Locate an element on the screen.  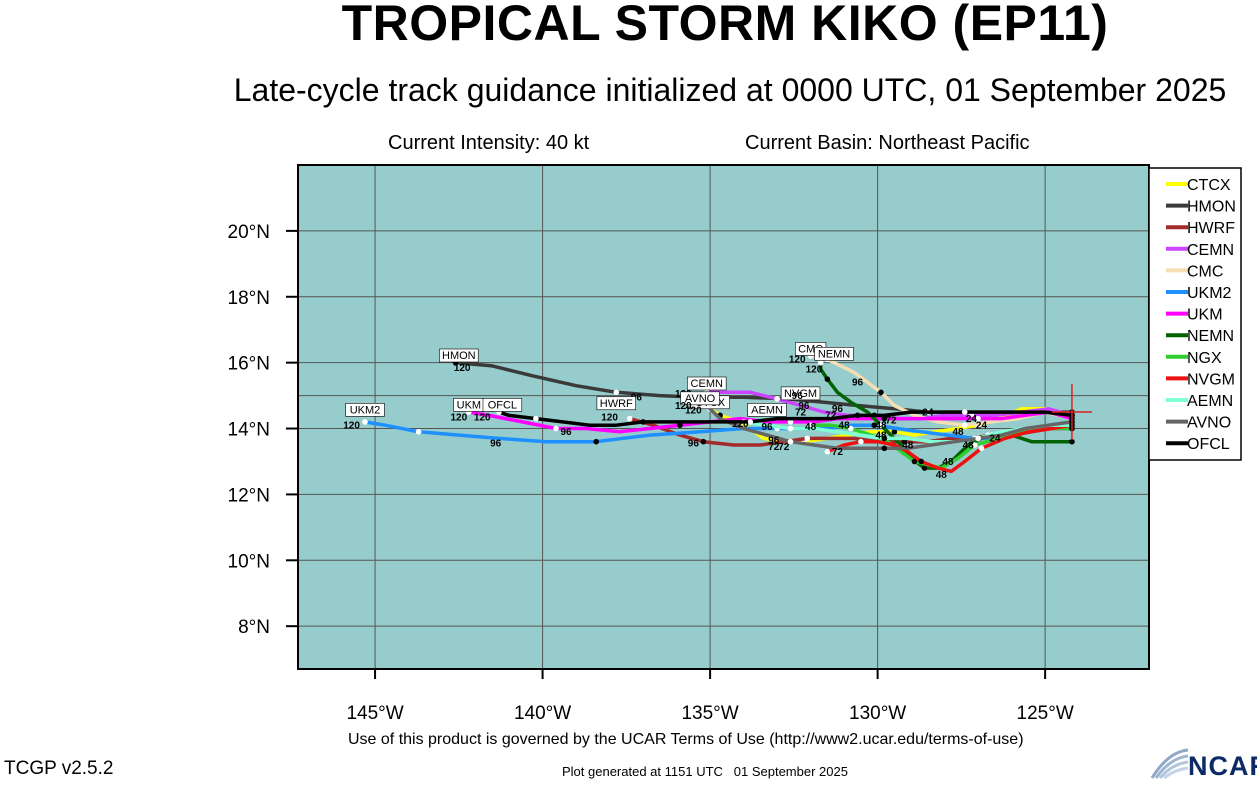
legend-item-hwrf: HWRF is located at coordinates (1200, 228).